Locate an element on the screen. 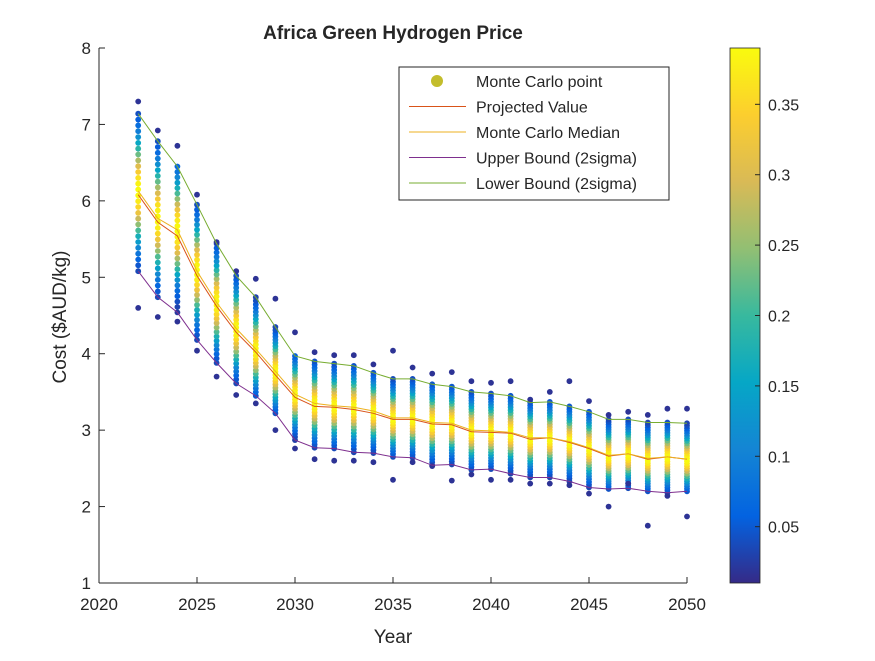 The height and width of the screenshot is (661, 875). colorbar: 0.05 0.1 0.15 0.2 0.25 0.3 0.35 is located at coordinates (764, 315).